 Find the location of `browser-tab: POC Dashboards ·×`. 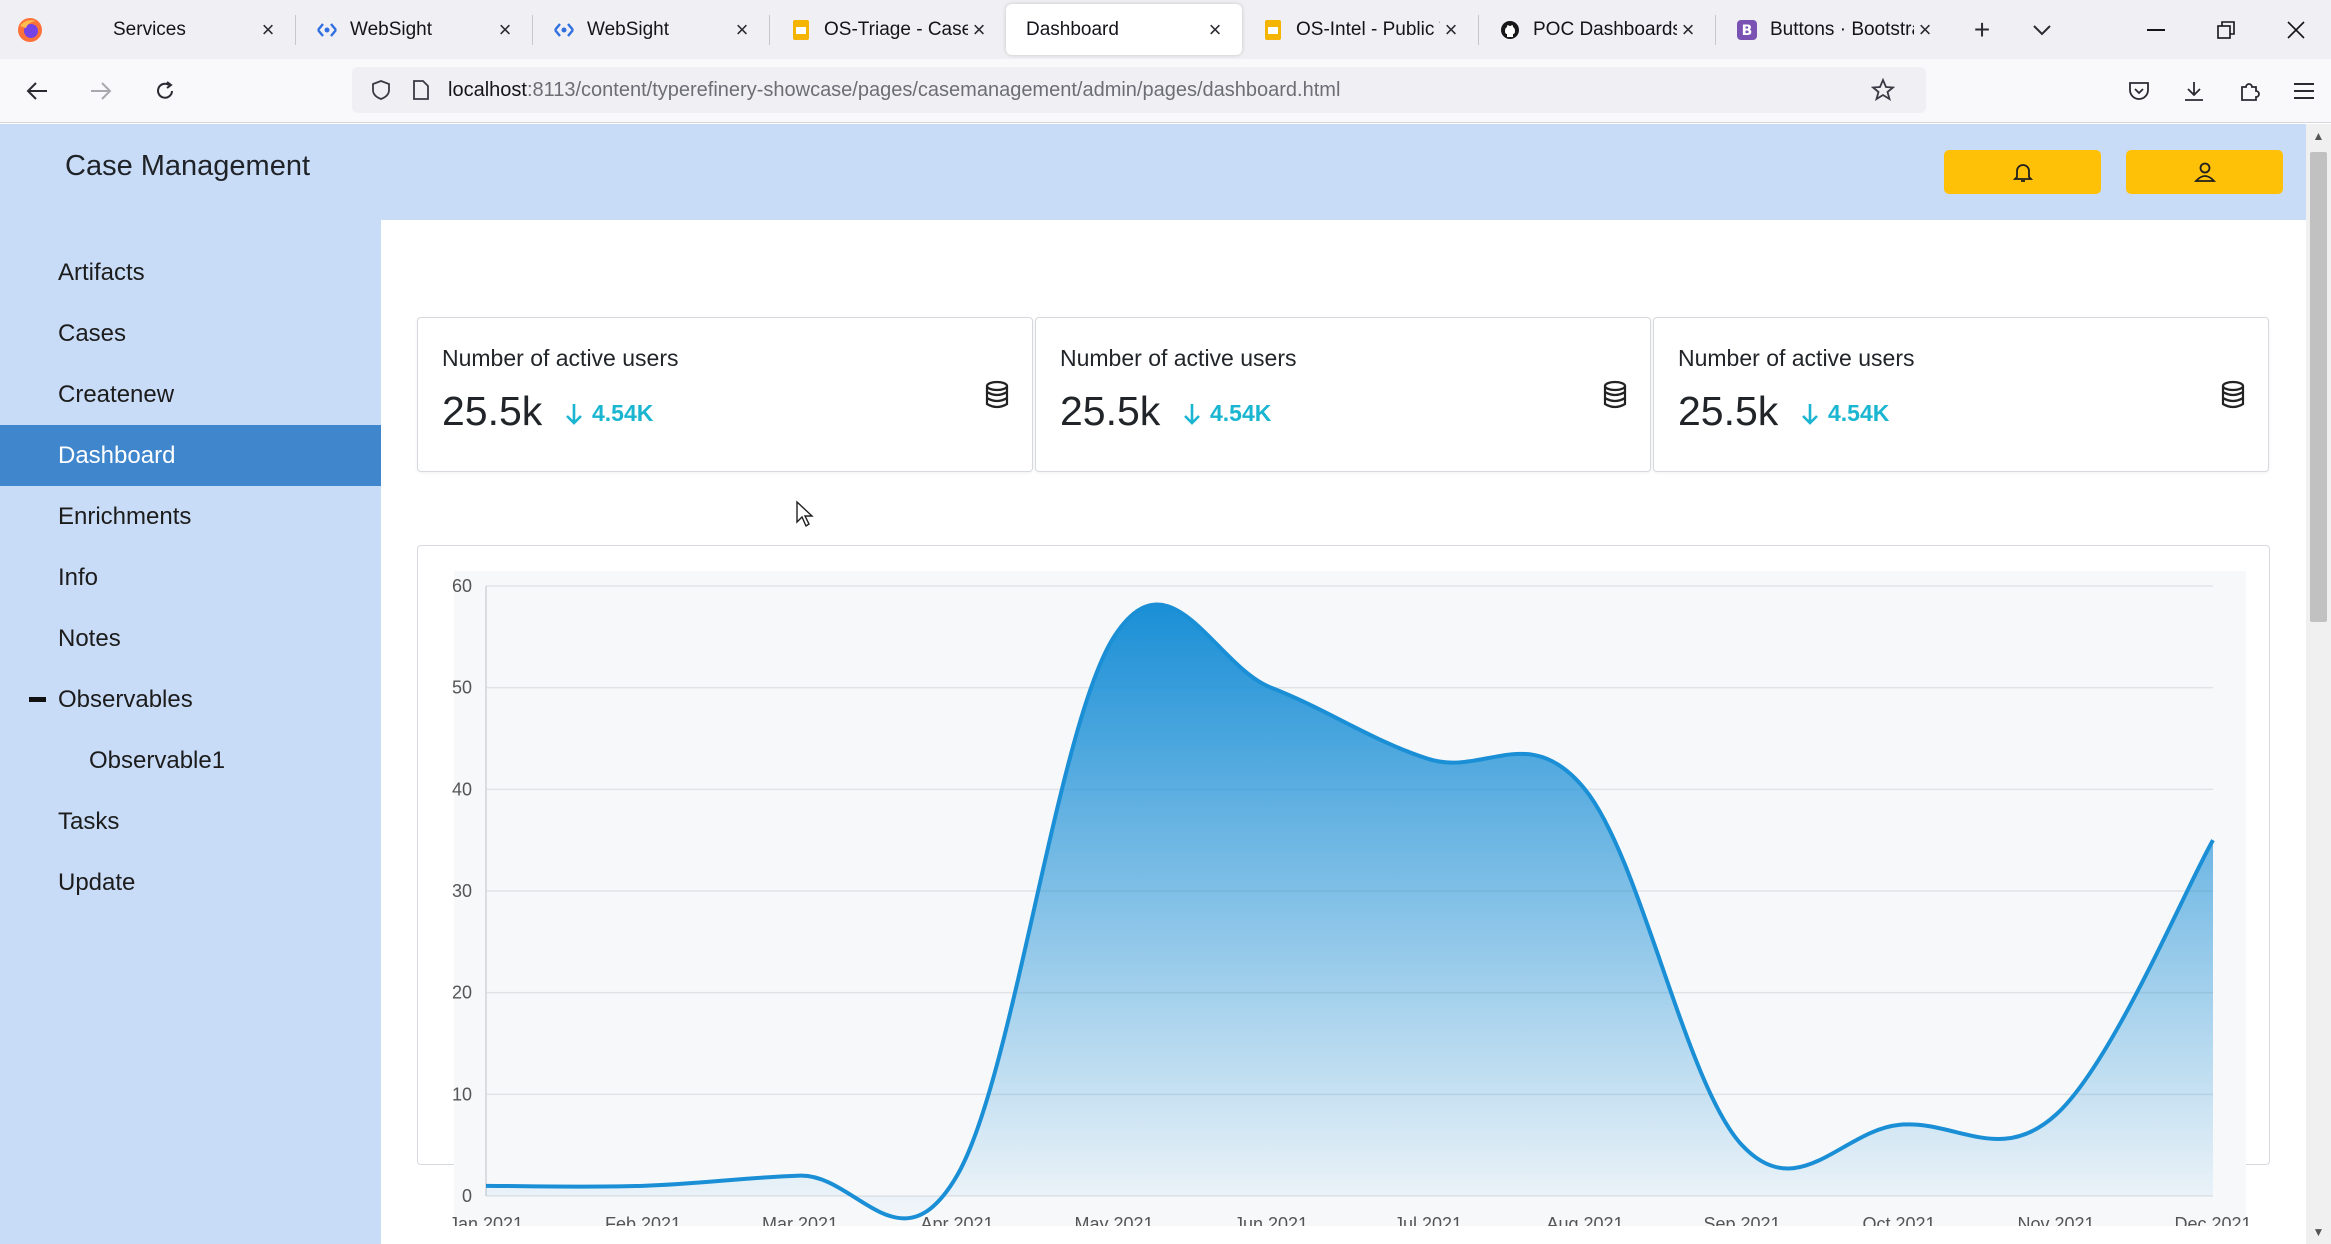

browser-tab: POC Dashboards ·× is located at coordinates (1597, 29).